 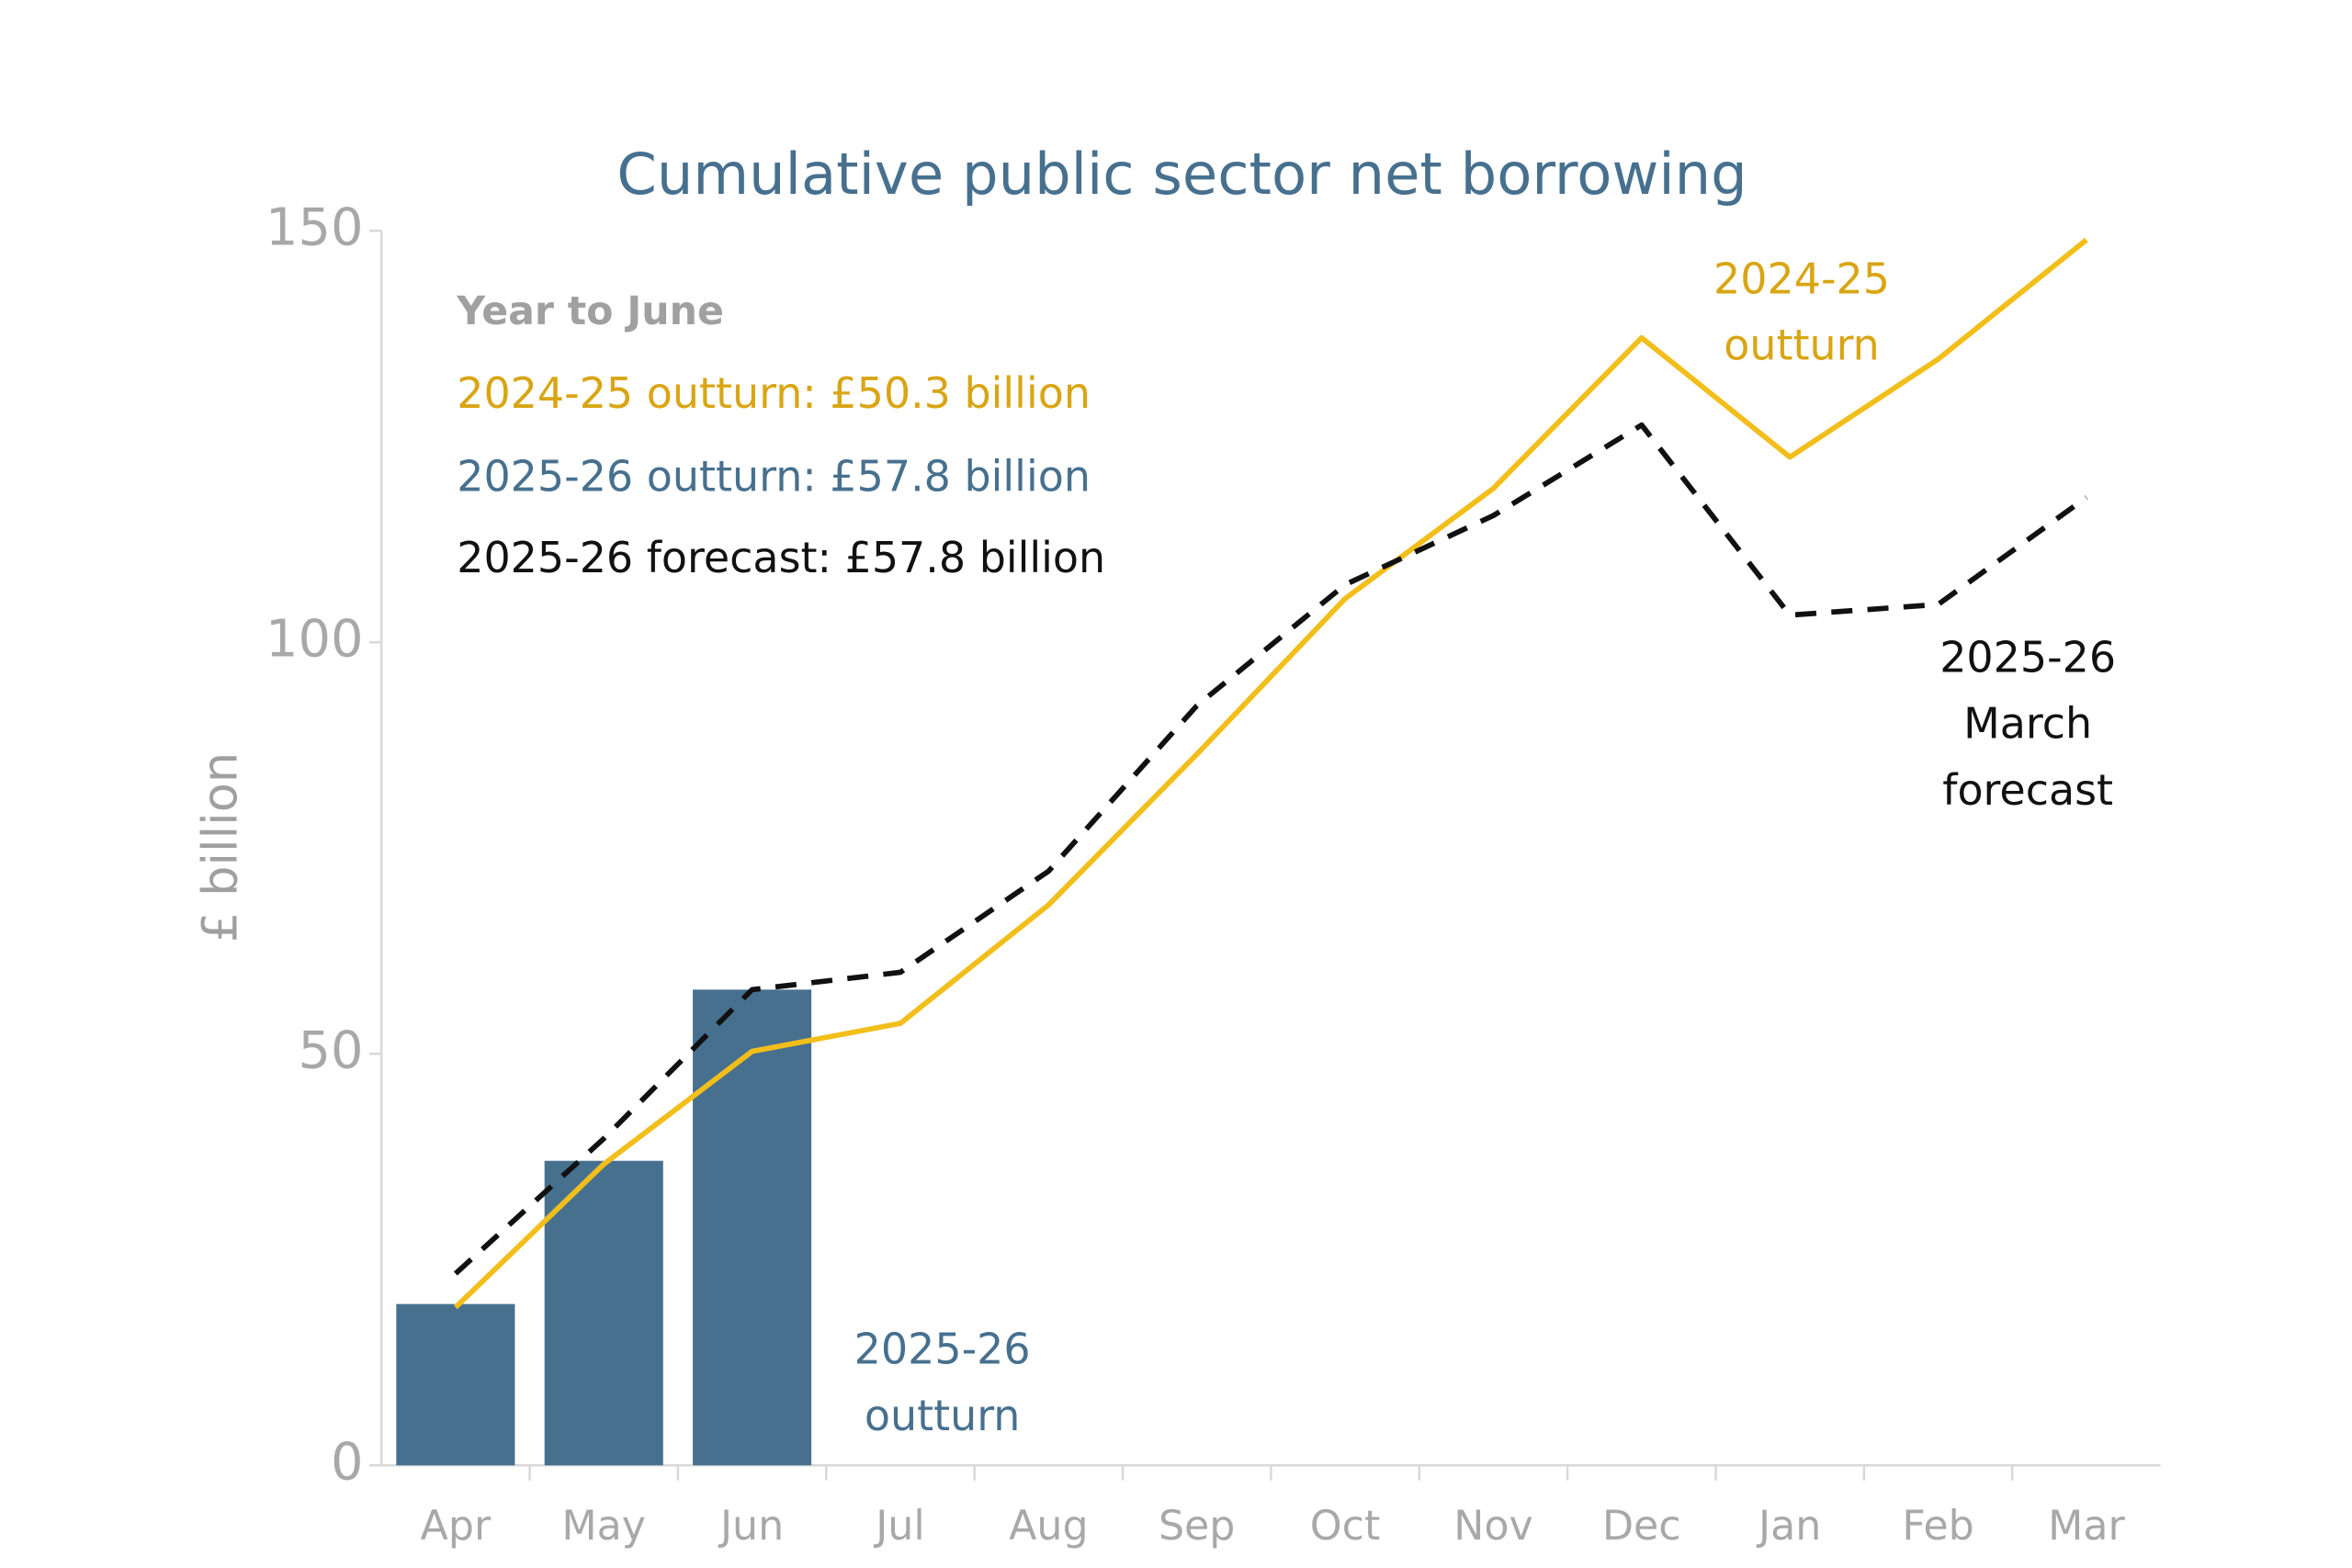 What do you see at coordinates (348, 1462) in the screenshot?
I see `y-tick-label: 0` at bounding box center [348, 1462].